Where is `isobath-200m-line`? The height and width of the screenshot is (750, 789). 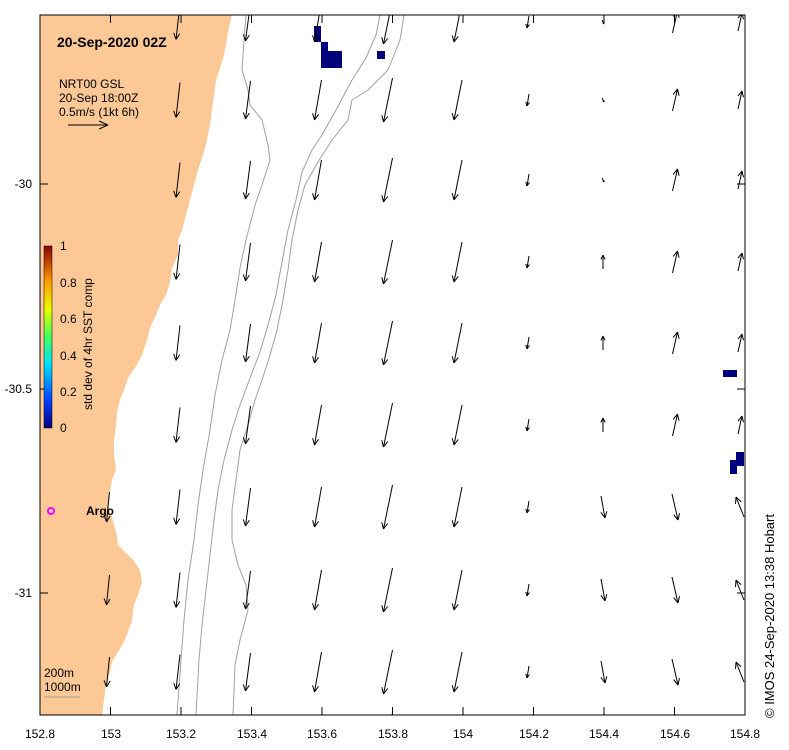 isobath-200m-line is located at coordinates (223, 365).